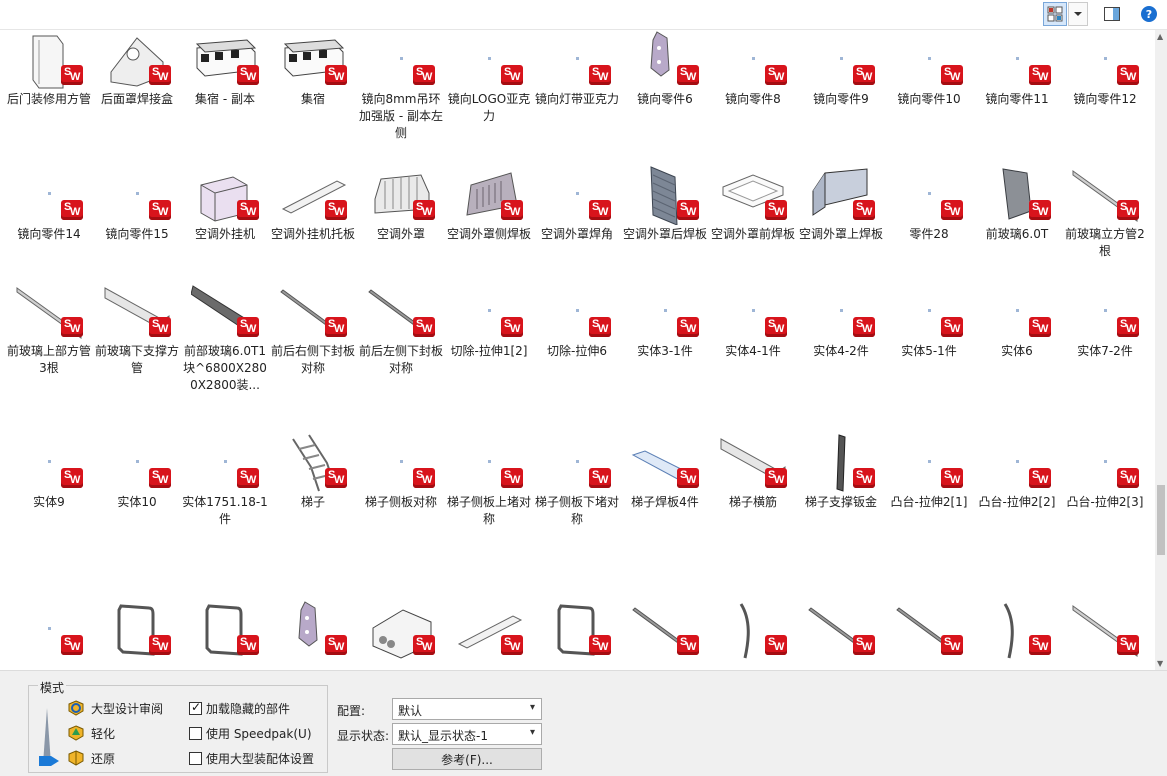 The height and width of the screenshot is (776, 1167). Describe the element at coordinates (250, 733) in the screenshot. I see `use-speedpak-checkbox: 使用 Speedpak(U)` at that location.